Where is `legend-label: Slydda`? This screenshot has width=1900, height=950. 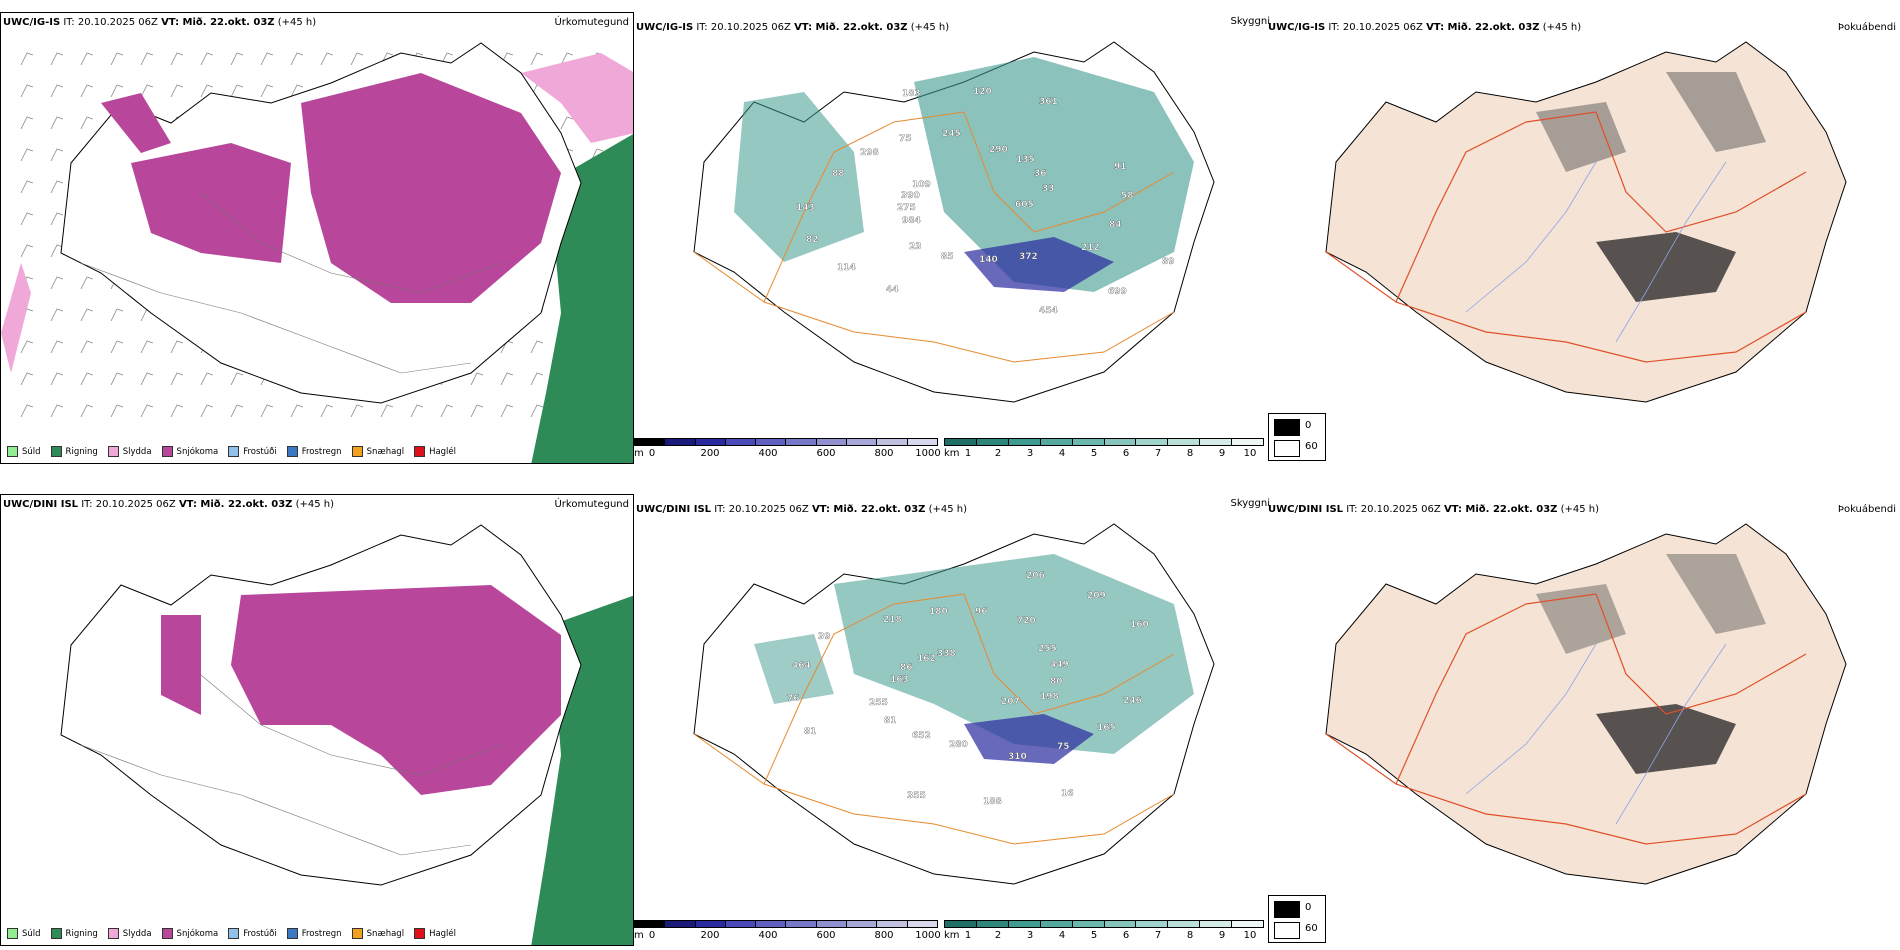 legend-label: Slydda is located at coordinates (137, 933).